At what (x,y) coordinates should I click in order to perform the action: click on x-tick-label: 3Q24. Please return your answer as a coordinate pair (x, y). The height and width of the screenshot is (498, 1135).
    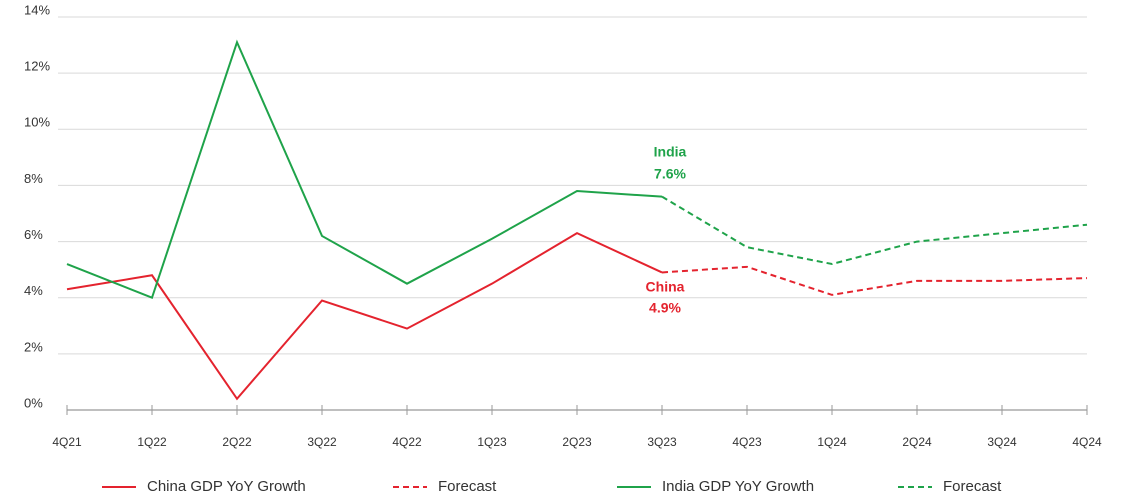
    Looking at the image, I should click on (1002, 442).